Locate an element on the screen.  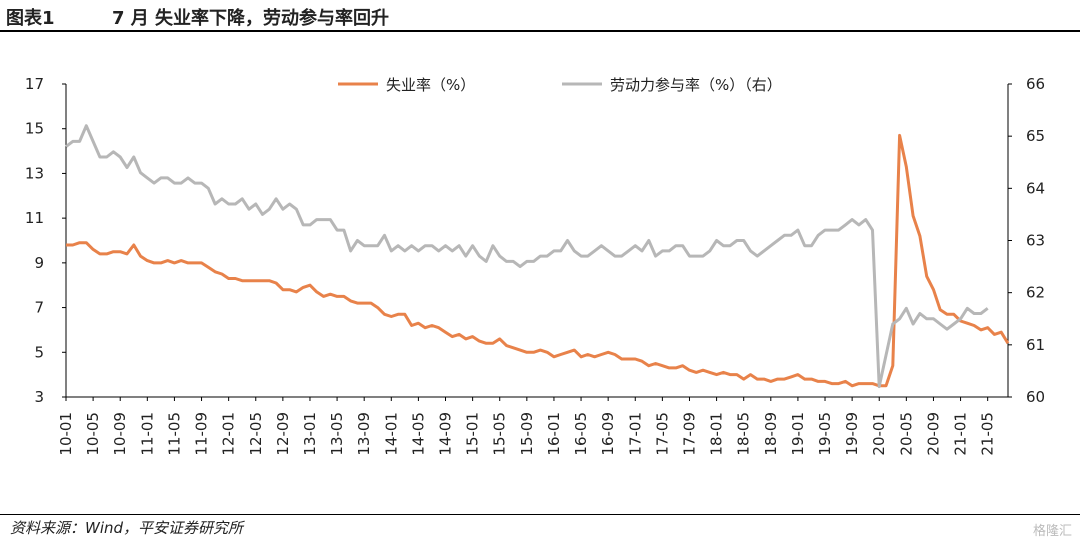
x-tick-label: 13-09 is located at coordinates (364, 434).